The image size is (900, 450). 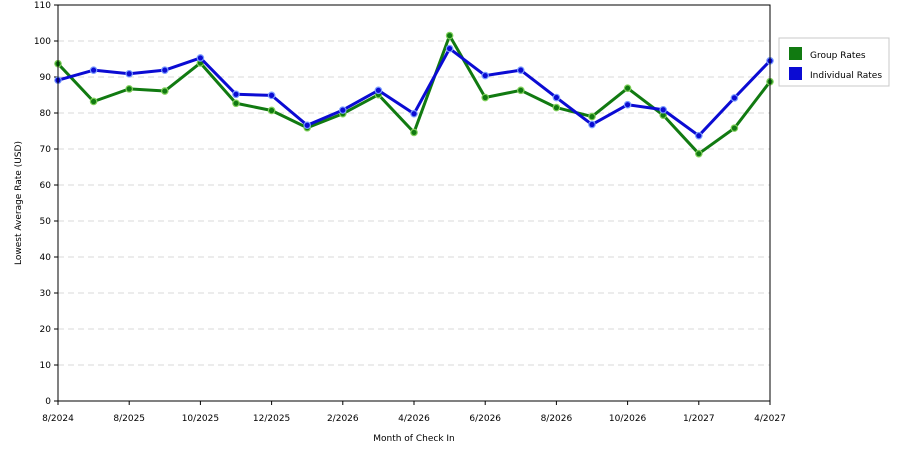 What do you see at coordinates (795, 73) in the screenshot?
I see `legend-swatch-individual-rates` at bounding box center [795, 73].